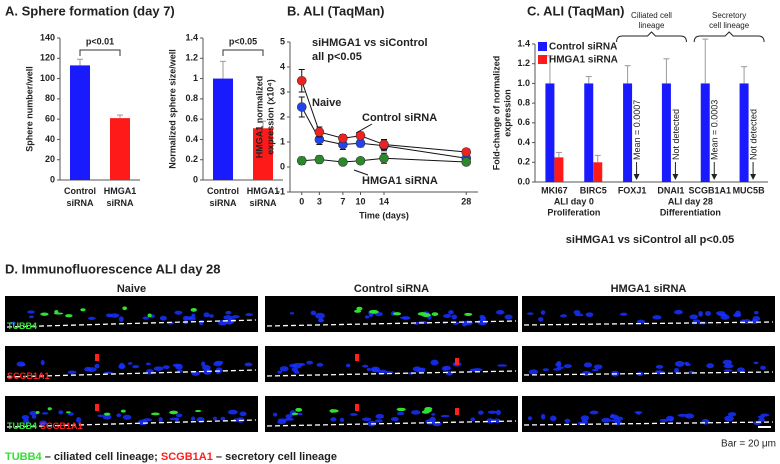 This screenshot has height=464, width=780. I want to click on y-tick-label: 3, so click(282, 91).